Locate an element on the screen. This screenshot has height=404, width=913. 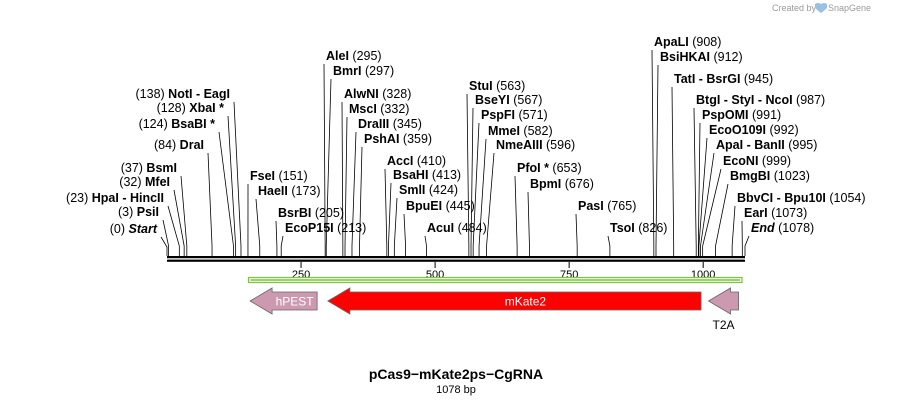
site-alwni: AlwNI (328) is located at coordinates (377, 94).